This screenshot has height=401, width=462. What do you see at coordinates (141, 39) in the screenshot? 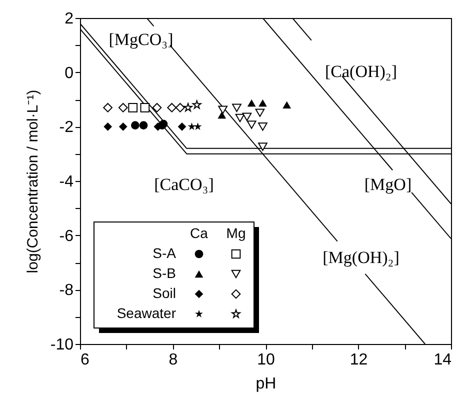
I see `annotation: [MgCO₃]` at bounding box center [141, 39].